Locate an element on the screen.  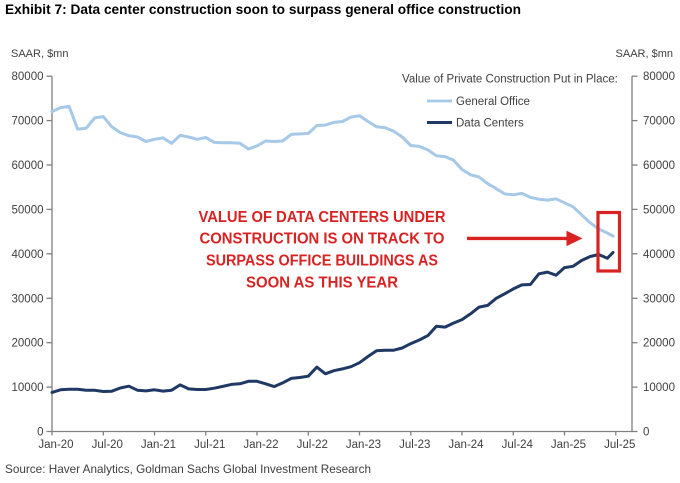
svg-text: General Office is located at coordinates (493, 102).